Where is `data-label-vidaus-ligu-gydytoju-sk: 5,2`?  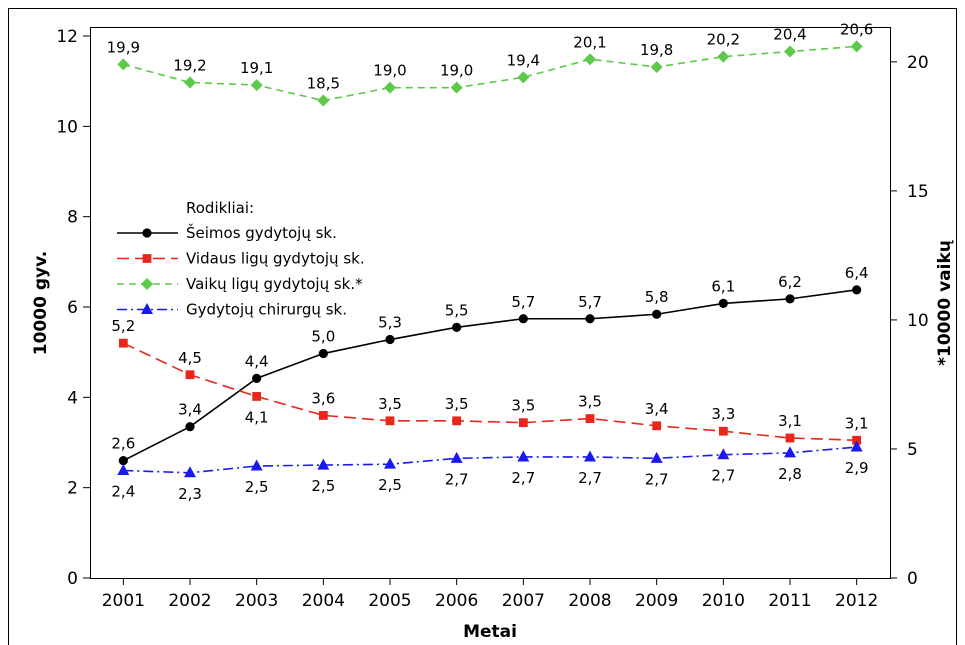 data-label-vidaus-ligu-gydytoju-sk: 5,2 is located at coordinates (123, 326).